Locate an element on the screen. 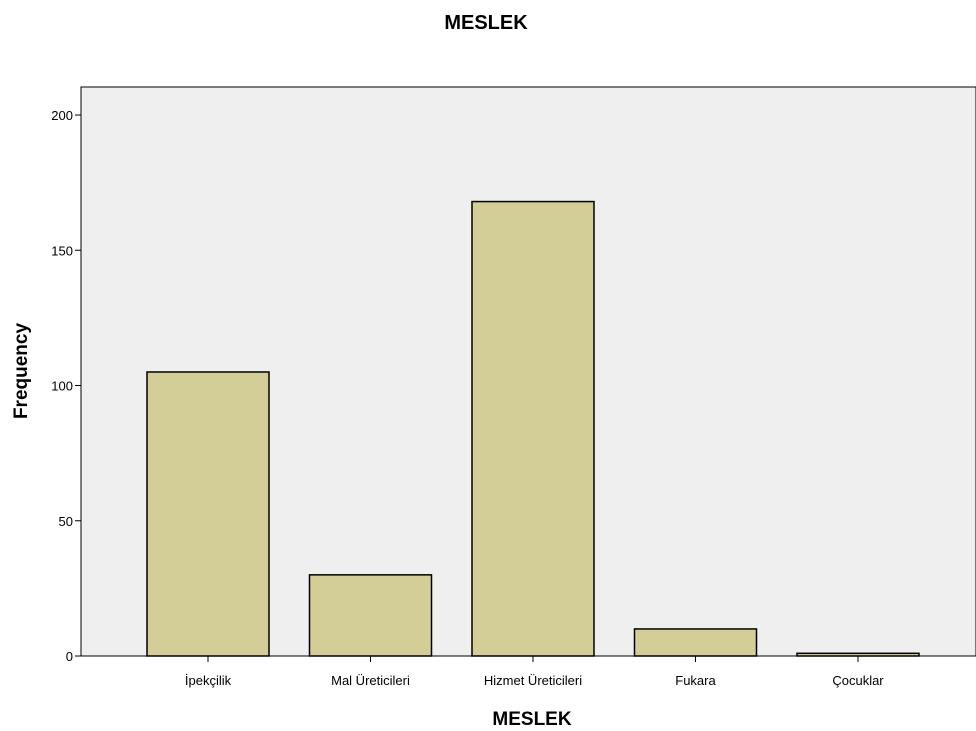 The height and width of the screenshot is (731, 976). x-tick-label: Fukara is located at coordinates (695, 680).